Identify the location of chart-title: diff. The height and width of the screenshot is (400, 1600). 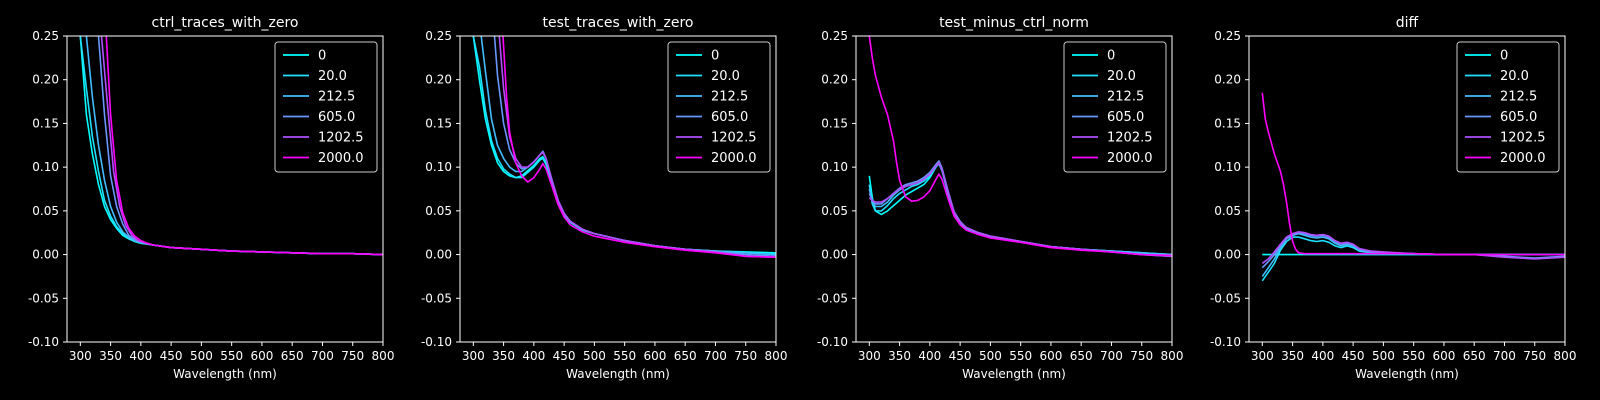
(1407, 23).